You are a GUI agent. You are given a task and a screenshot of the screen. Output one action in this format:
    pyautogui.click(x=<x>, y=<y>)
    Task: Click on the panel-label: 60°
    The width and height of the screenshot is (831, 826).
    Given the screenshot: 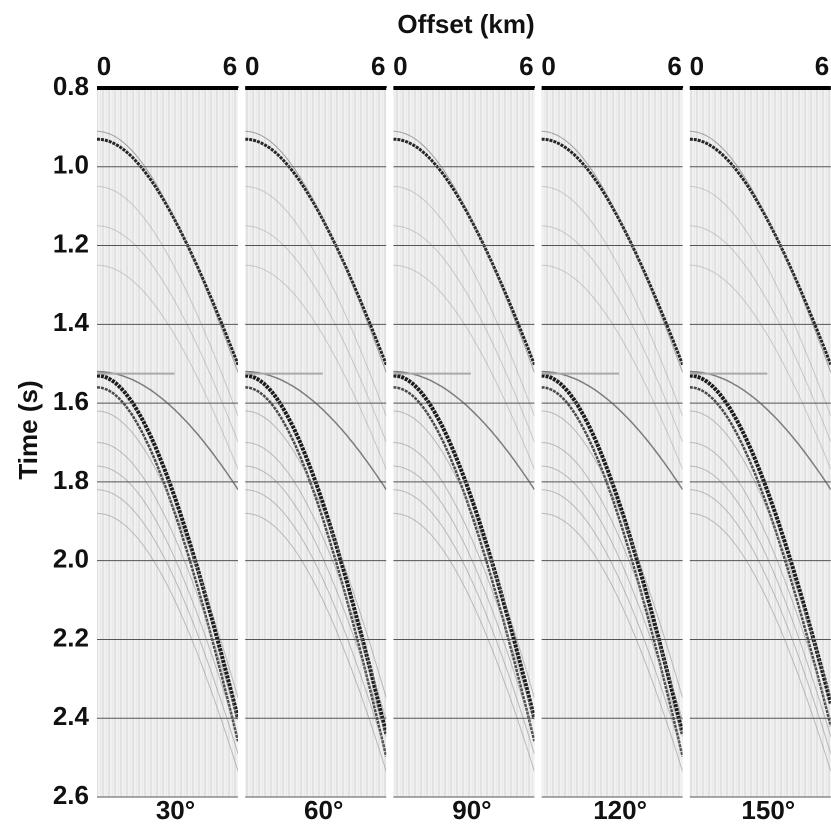 What is the action you would take?
    pyautogui.click(x=323, y=810)
    